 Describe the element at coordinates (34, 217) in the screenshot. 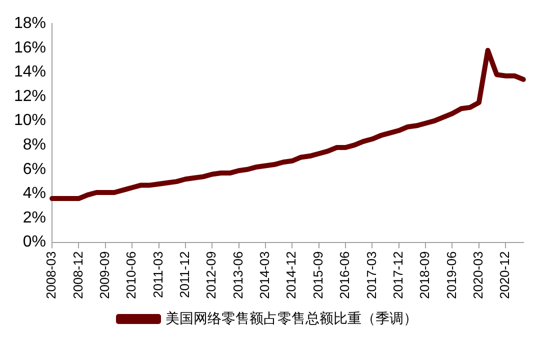

I see `y-tick-label: 2%` at that location.